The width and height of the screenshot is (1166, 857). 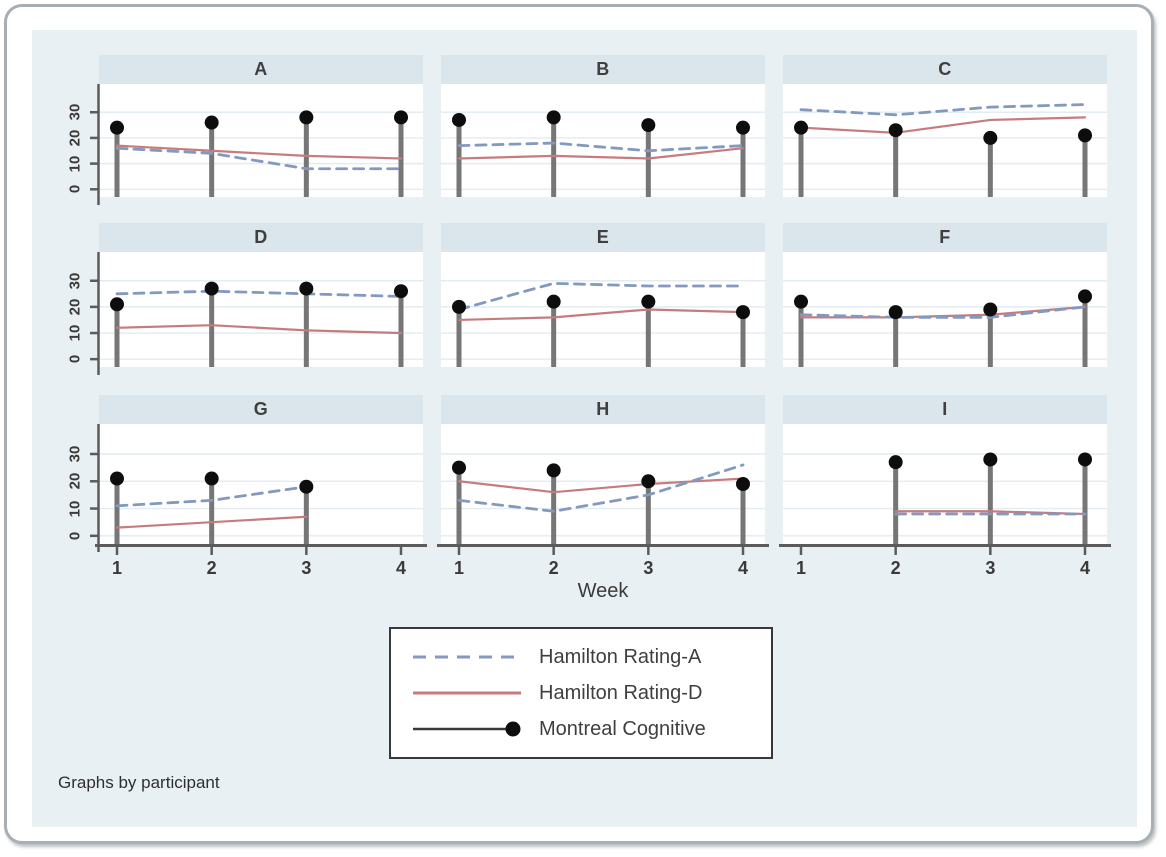 What do you see at coordinates (622, 728) in the screenshot?
I see `legend-label: Montreal Cognitive` at bounding box center [622, 728].